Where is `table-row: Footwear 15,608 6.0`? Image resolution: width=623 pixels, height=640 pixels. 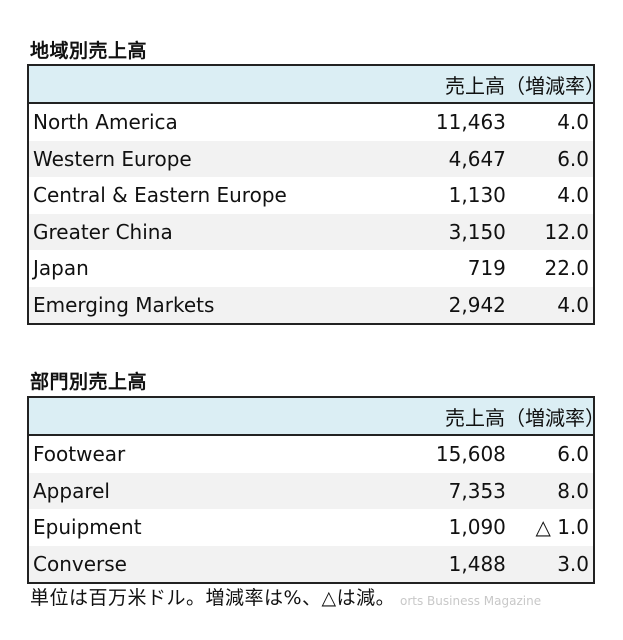
table-row: Footwear 15,608 6.0 is located at coordinates (311, 454).